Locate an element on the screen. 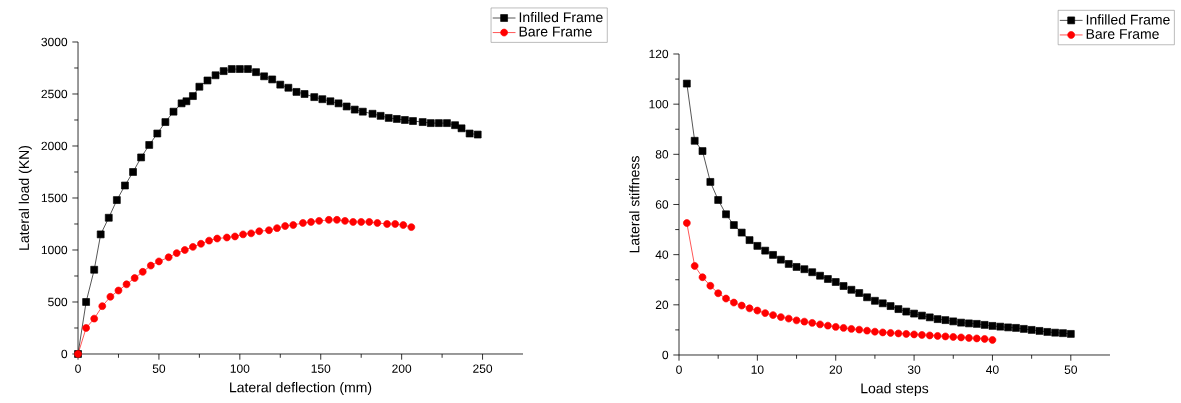 This screenshot has width=1181, height=403. y-axis-title: Lateral load (KN) is located at coordinates (25, 197).